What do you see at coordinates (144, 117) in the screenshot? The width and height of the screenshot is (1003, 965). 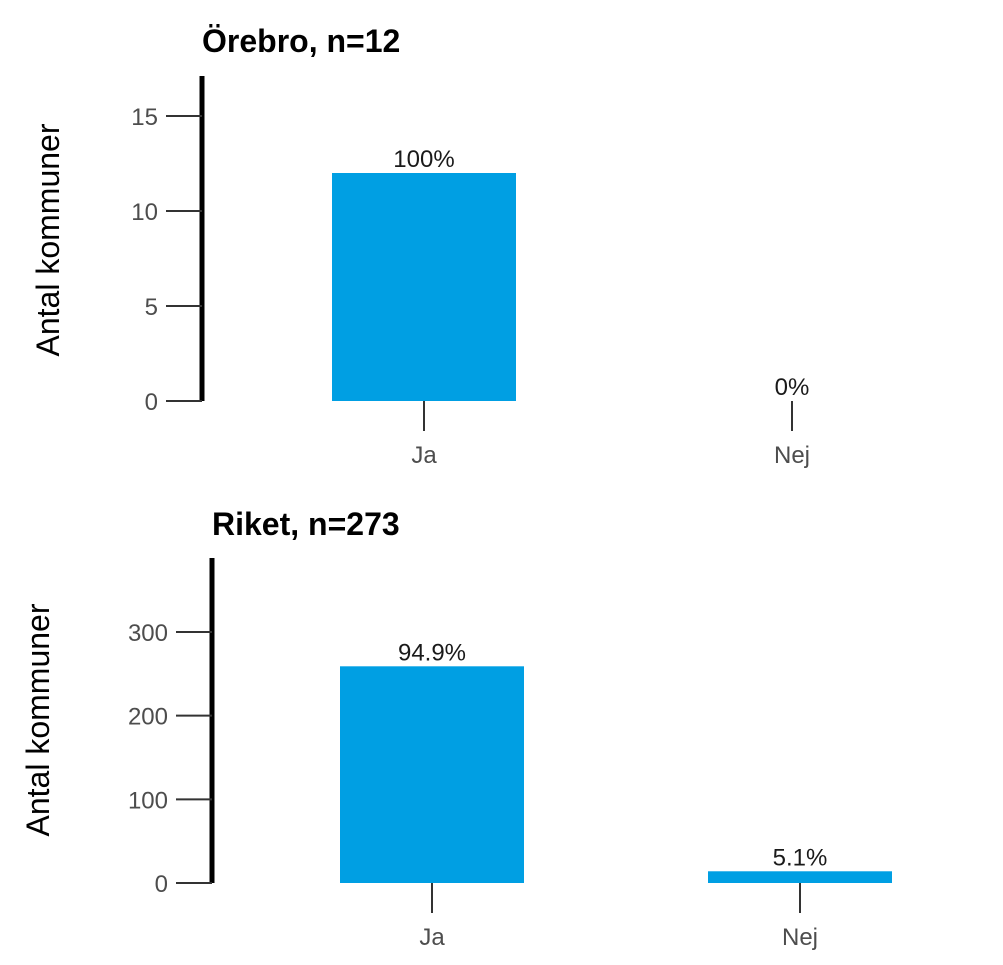 I see `y-tick-label: 15` at bounding box center [144, 117].